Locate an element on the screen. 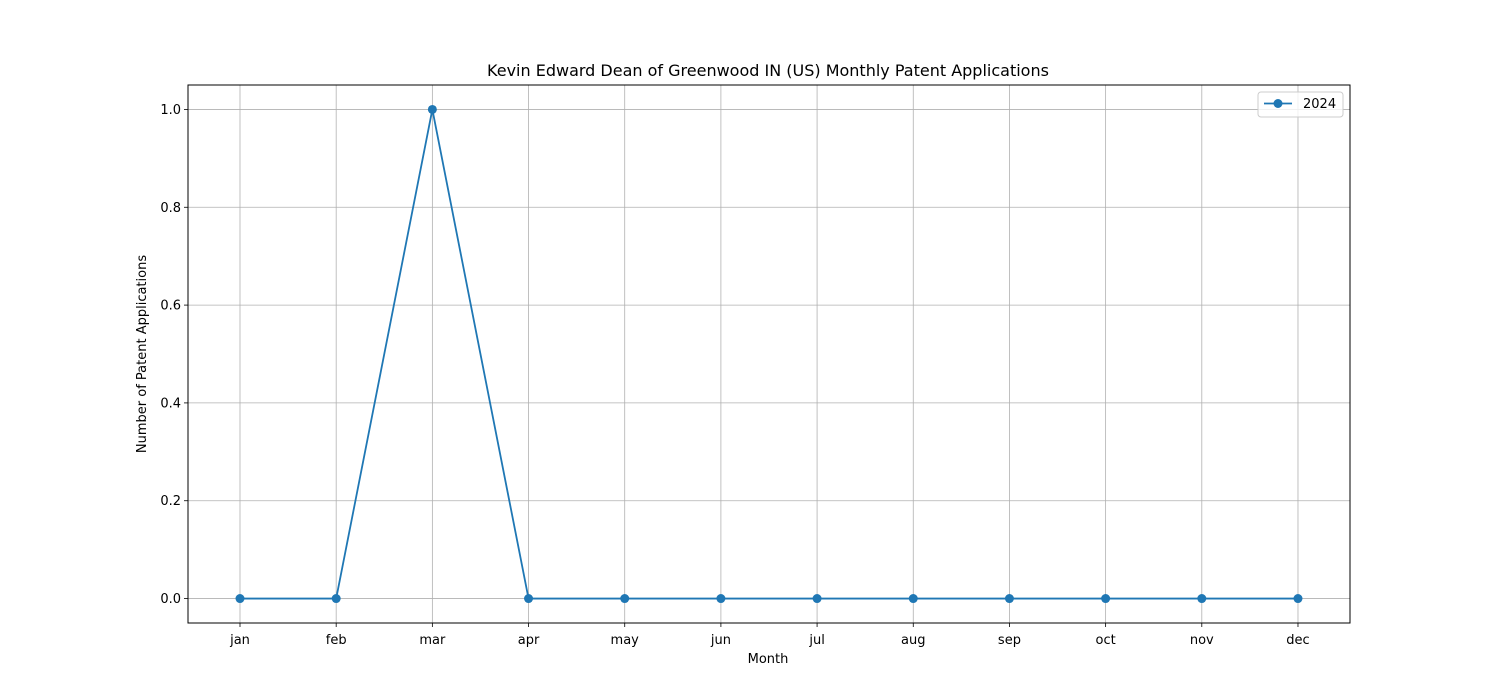 This screenshot has width=1500, height=700. x-tick-label: sep is located at coordinates (1009, 640).